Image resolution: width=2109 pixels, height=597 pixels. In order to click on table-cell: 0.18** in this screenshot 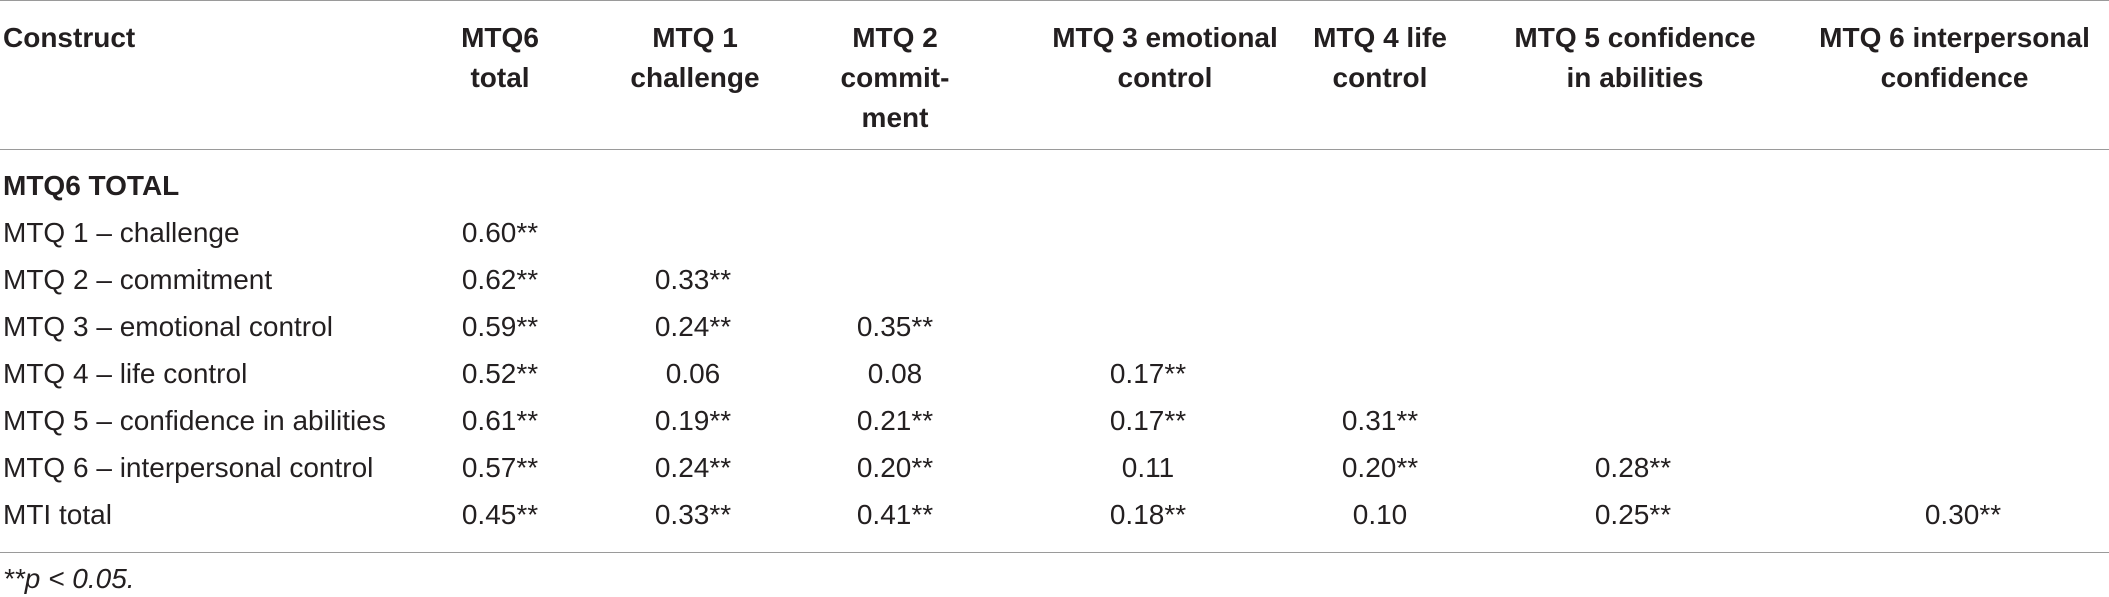, I will do `click(1148, 514)`.